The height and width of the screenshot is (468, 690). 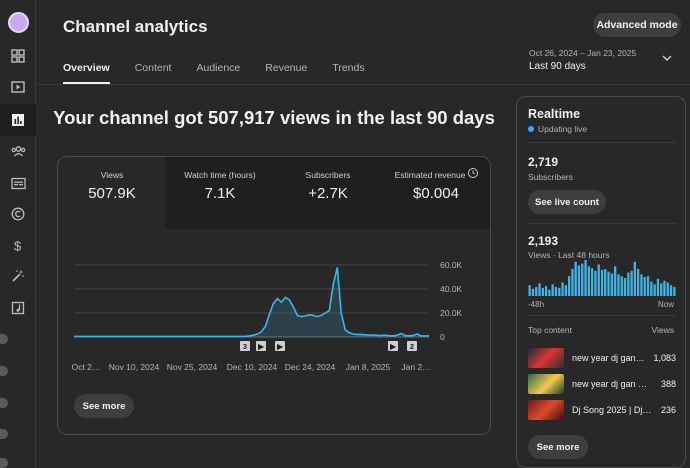 What do you see at coordinates (558, 447) in the screenshot?
I see `realtime-see-more-button: See more` at bounding box center [558, 447].